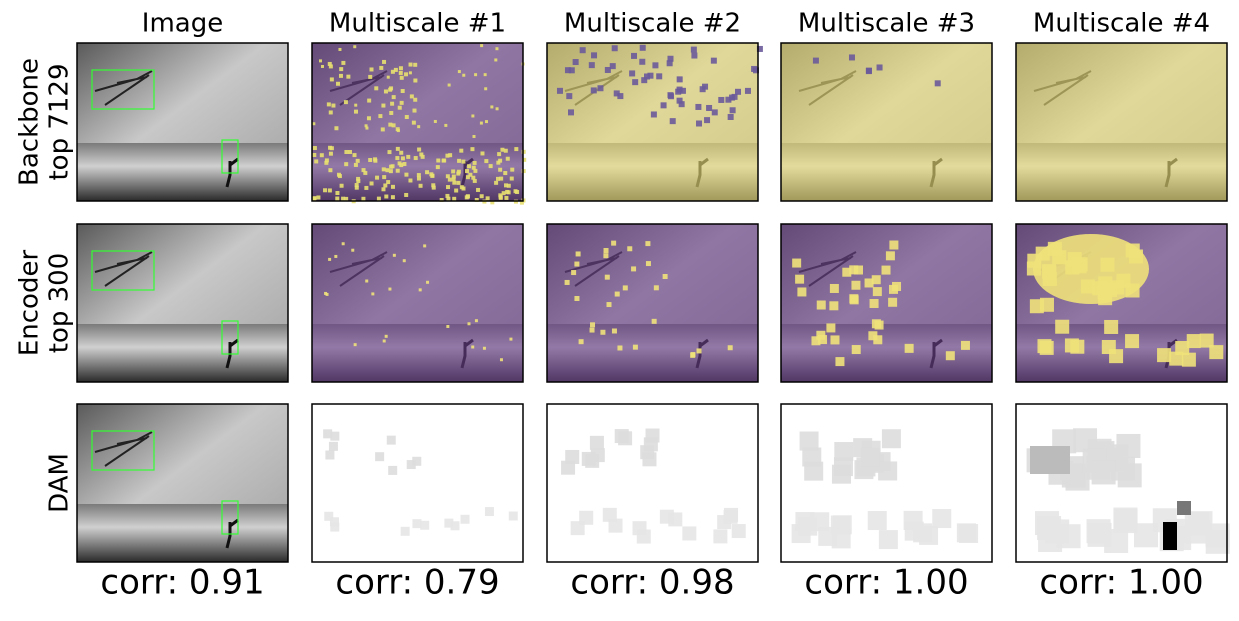 This screenshot has height=621, width=1239. What do you see at coordinates (417, 583) in the screenshot?
I see `correlation-label: corr: 0.79` at bounding box center [417, 583].